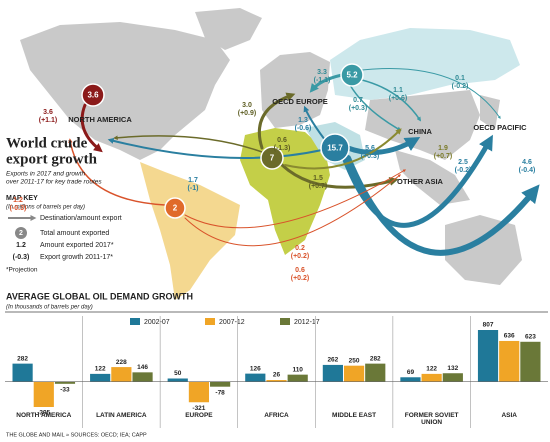  I want to click on value-label: 132, so click(452, 368).